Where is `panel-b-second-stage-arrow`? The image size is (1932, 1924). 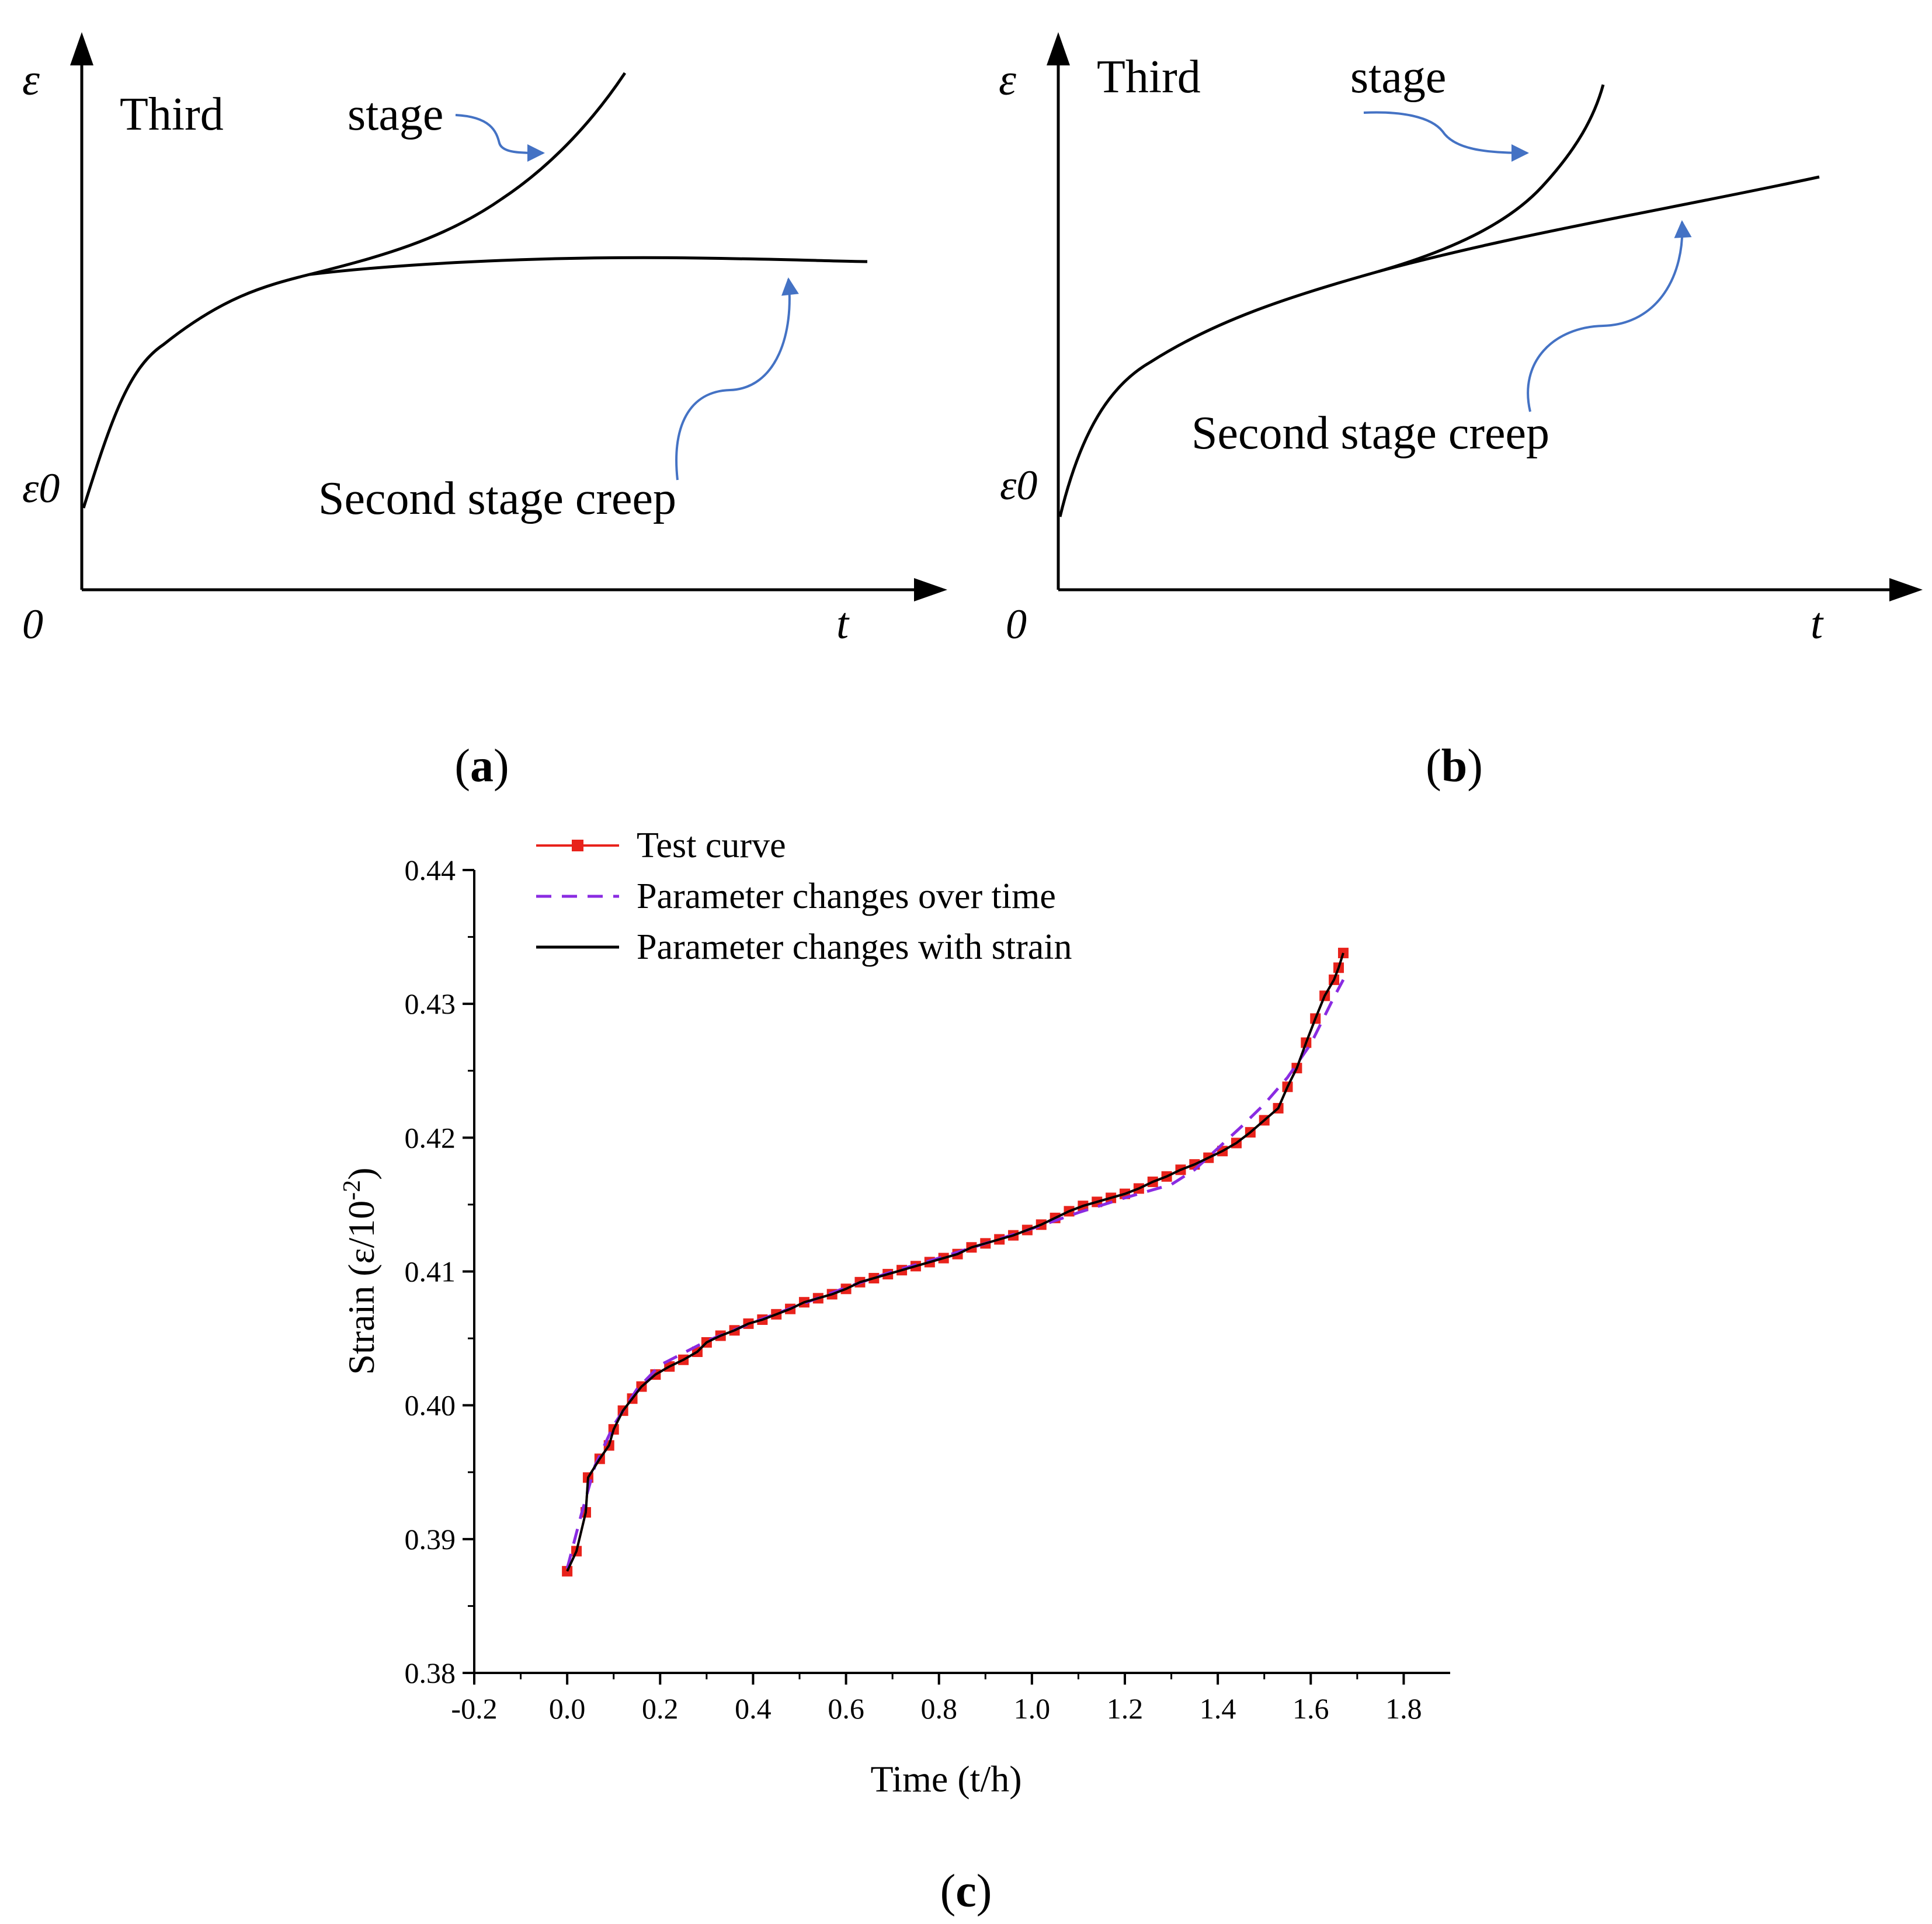
panel-b-second-stage-arrow is located at coordinates (1610, 316).